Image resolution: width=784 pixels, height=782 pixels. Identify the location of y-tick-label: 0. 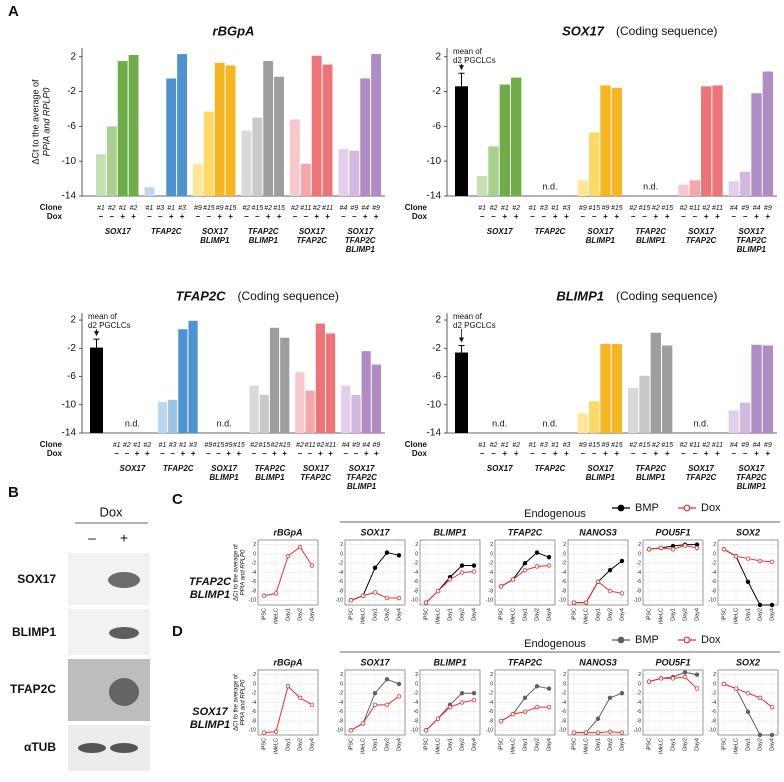
(714, 554).